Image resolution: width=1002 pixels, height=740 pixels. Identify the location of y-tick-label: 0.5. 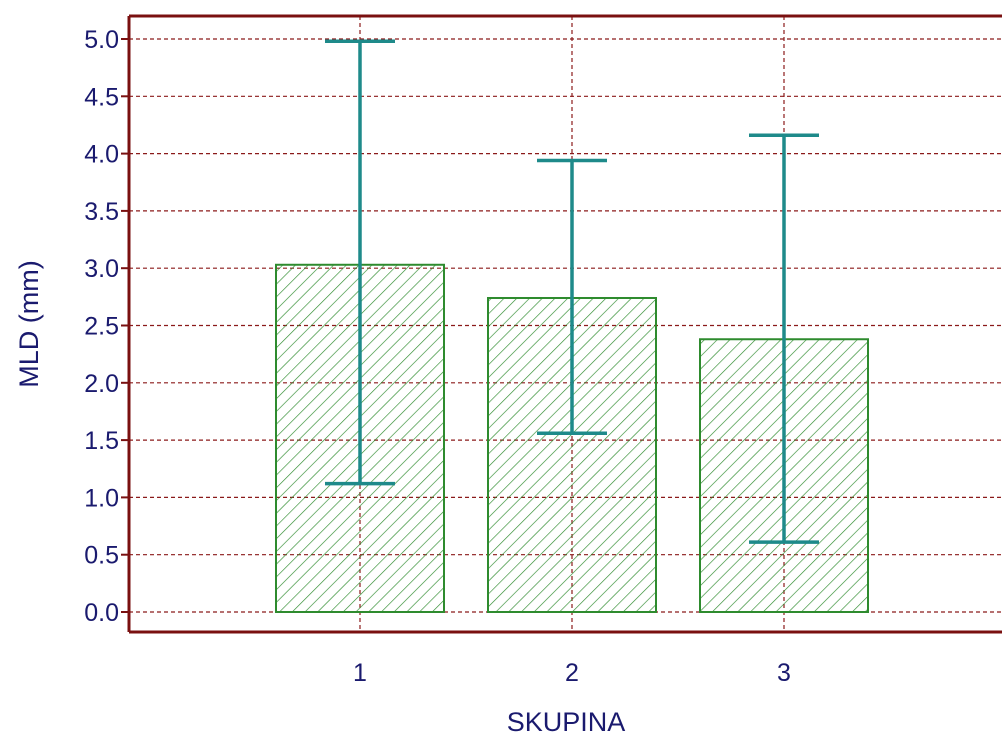
(101, 556).